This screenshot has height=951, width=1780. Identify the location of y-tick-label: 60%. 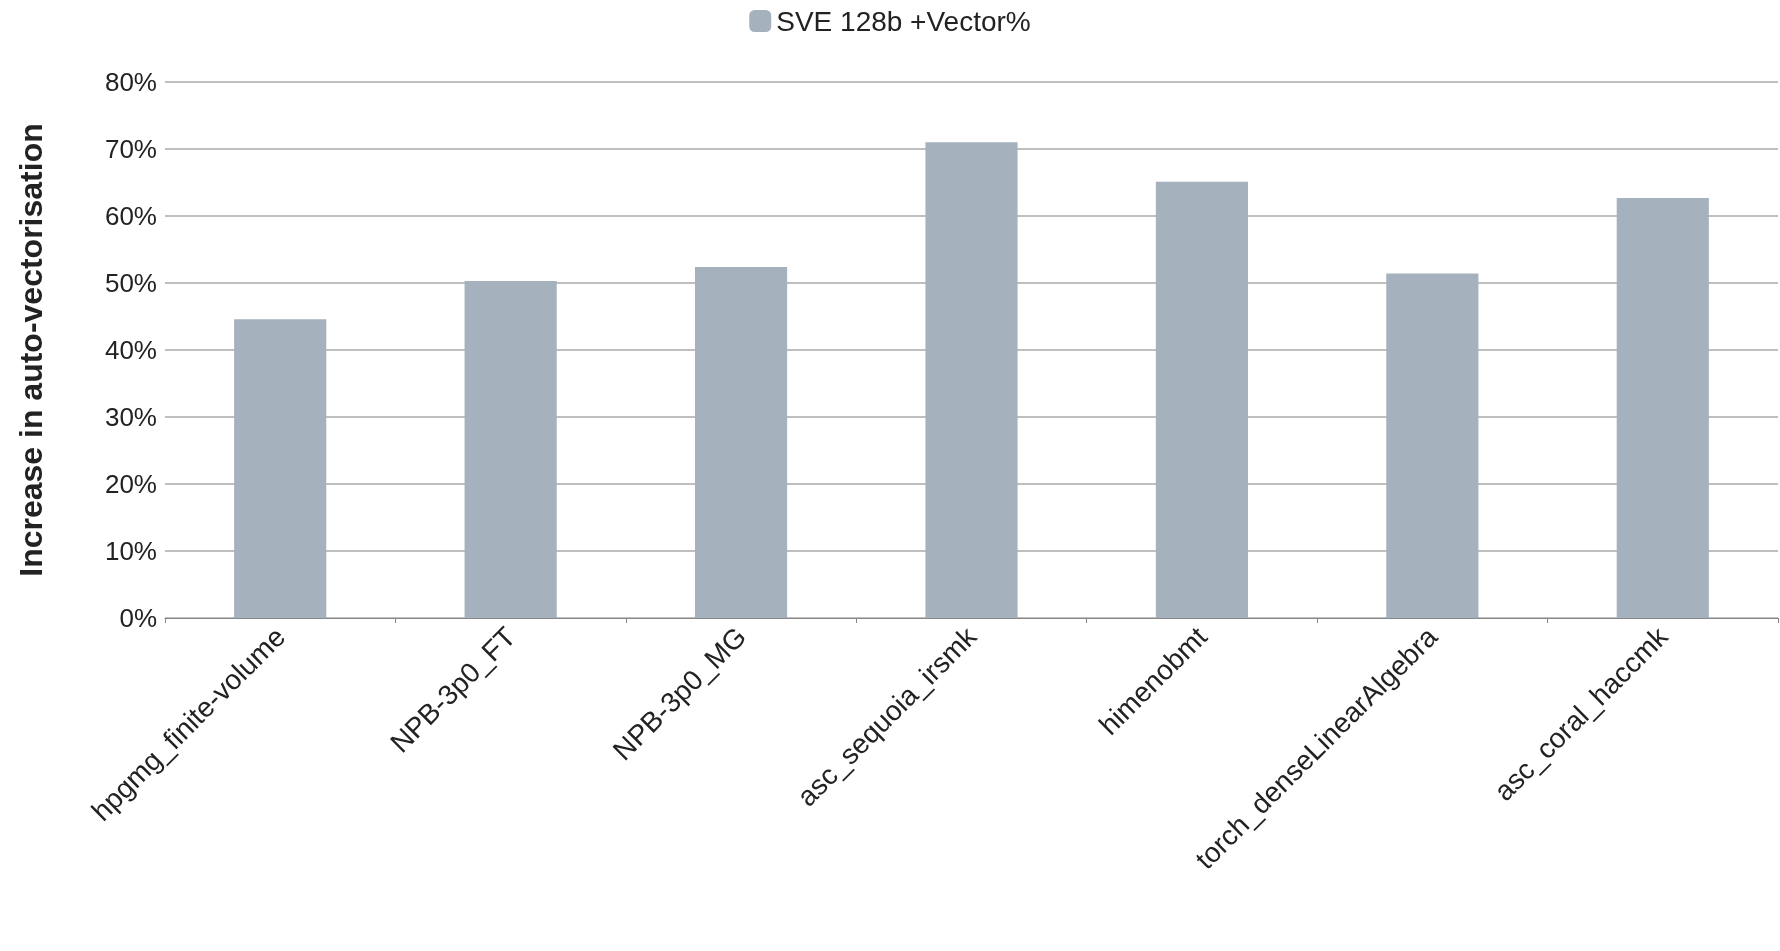
(130, 216).